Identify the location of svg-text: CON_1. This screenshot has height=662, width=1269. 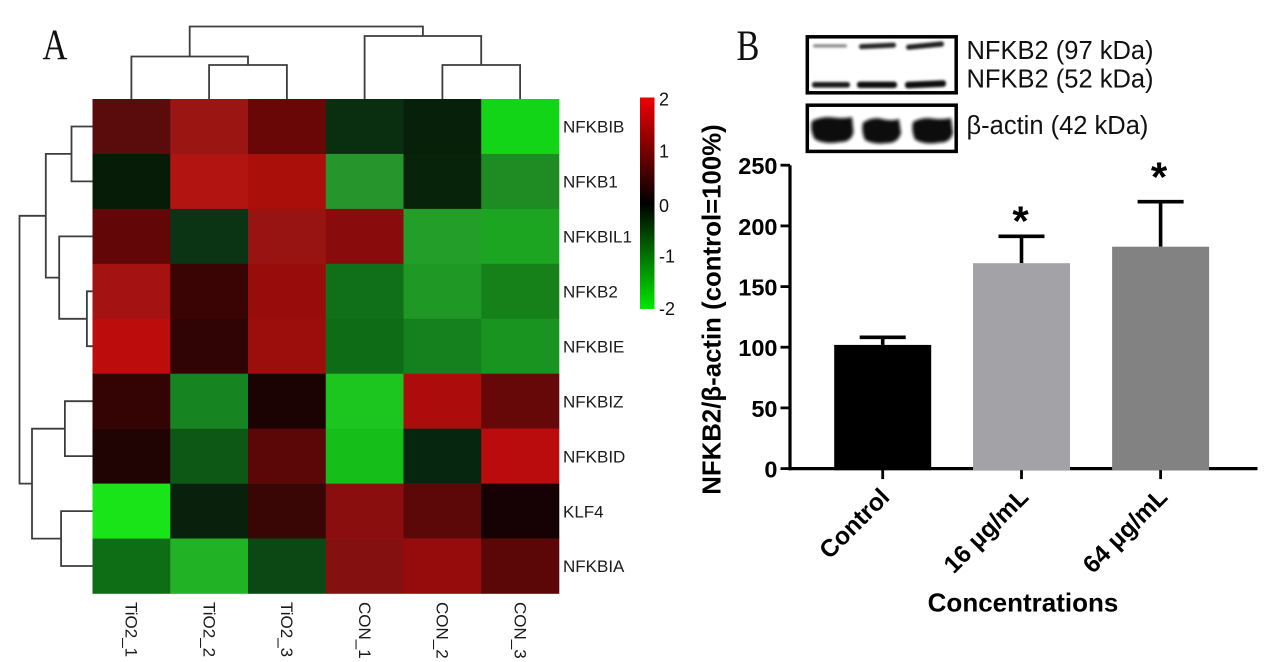
(364, 630).